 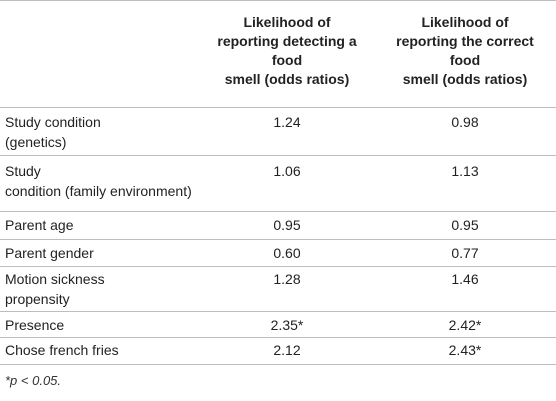 What do you see at coordinates (49, 253) in the screenshot?
I see `row-label: Parent gender` at bounding box center [49, 253].